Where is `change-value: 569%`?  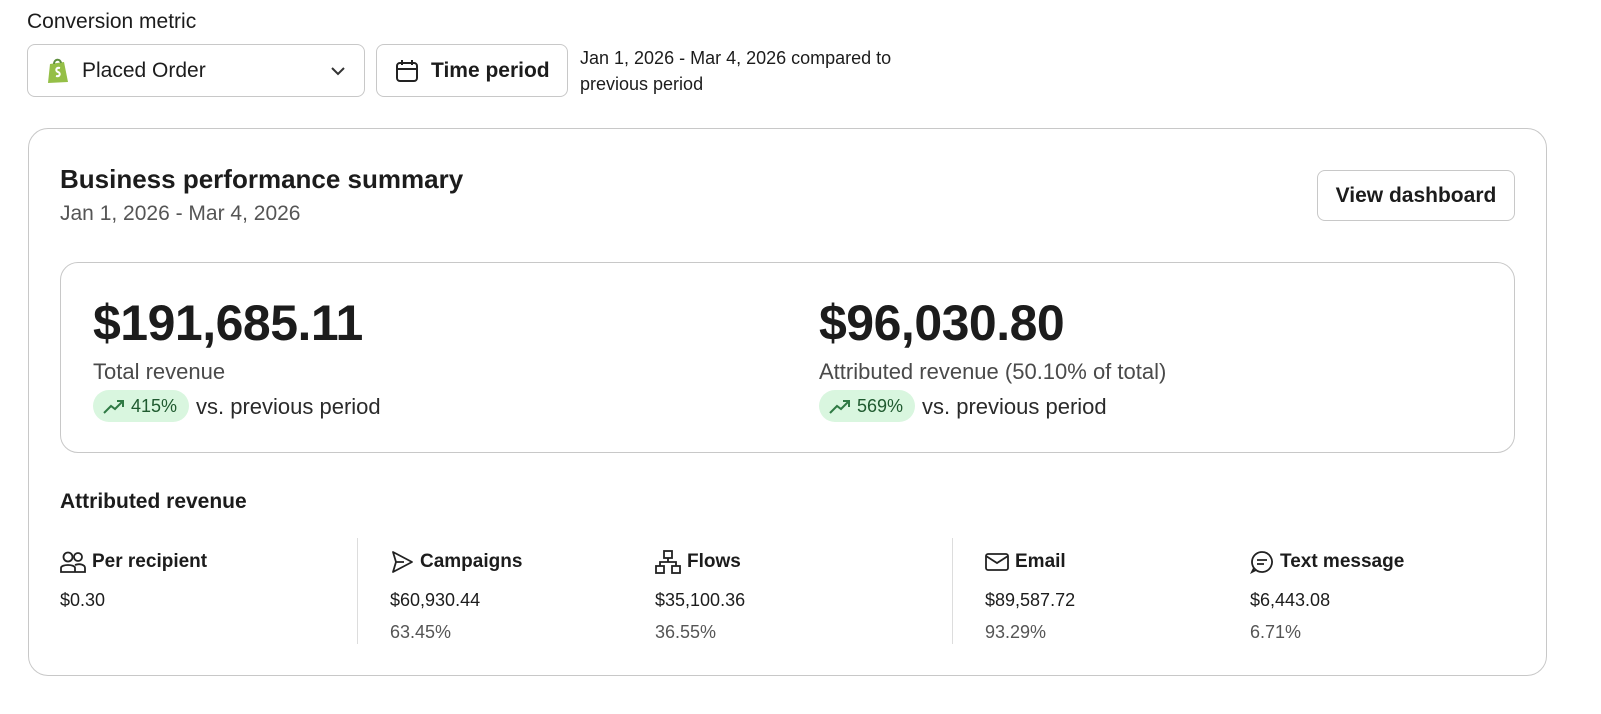
change-value: 569% is located at coordinates (880, 405).